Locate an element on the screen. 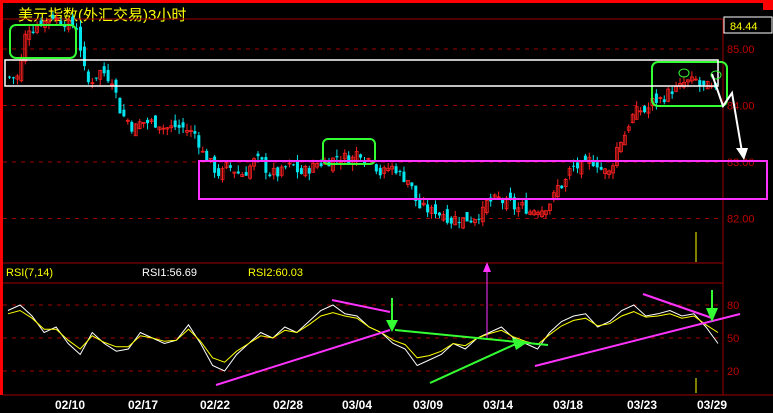 This screenshot has width=773, height=413. rsi-title: RSI(7,14) is located at coordinates (29, 273).